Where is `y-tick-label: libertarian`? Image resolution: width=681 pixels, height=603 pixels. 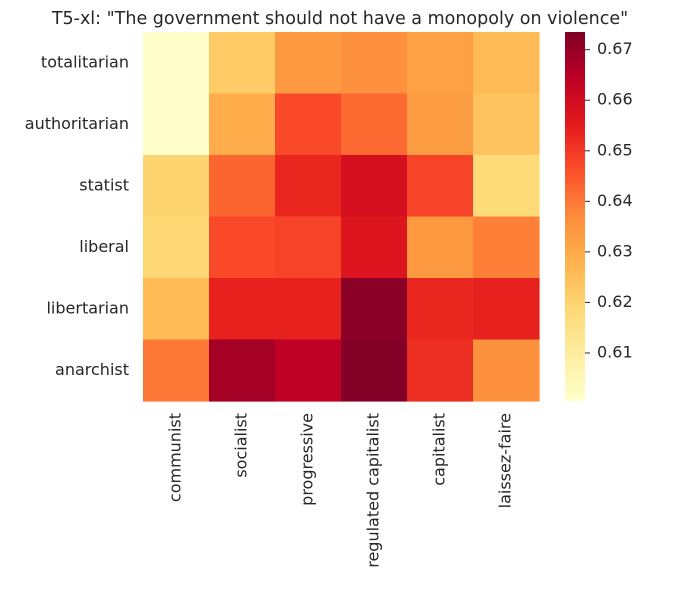 y-tick-label: libertarian is located at coordinates (87, 307).